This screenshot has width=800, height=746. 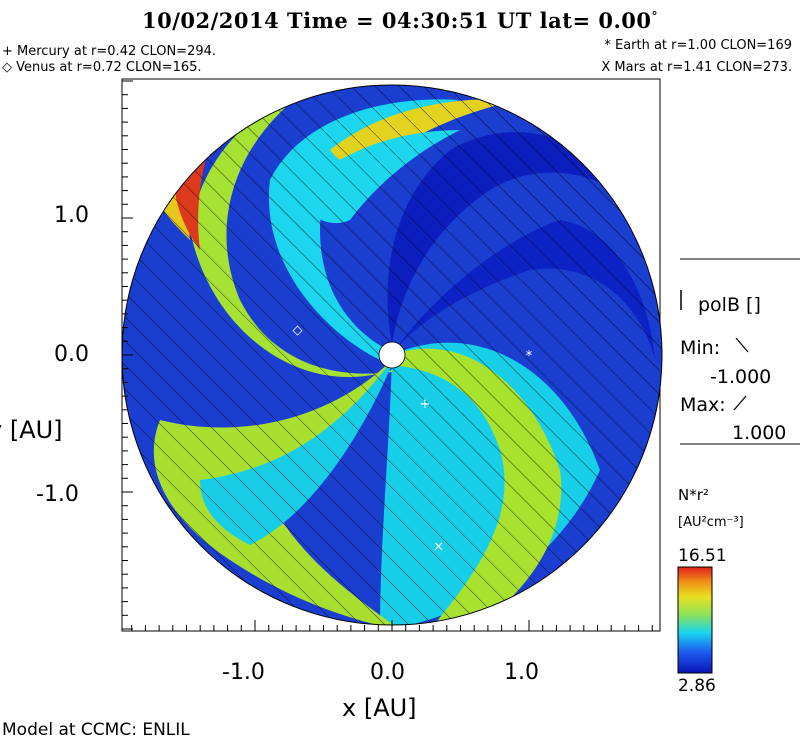 I want to click on plot-title: 10/02/2014 Time = 04:30:51 UT lat= 0.00°, so click(x=400, y=20).